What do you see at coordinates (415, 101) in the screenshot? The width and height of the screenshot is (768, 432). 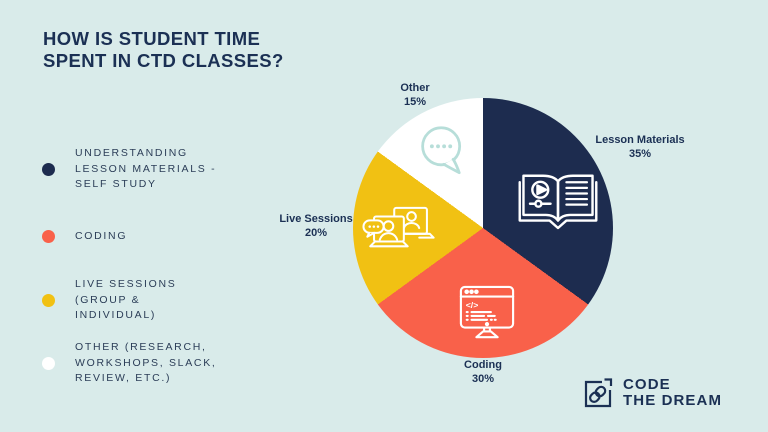 I see `pie-label-pct: 15%` at bounding box center [415, 101].